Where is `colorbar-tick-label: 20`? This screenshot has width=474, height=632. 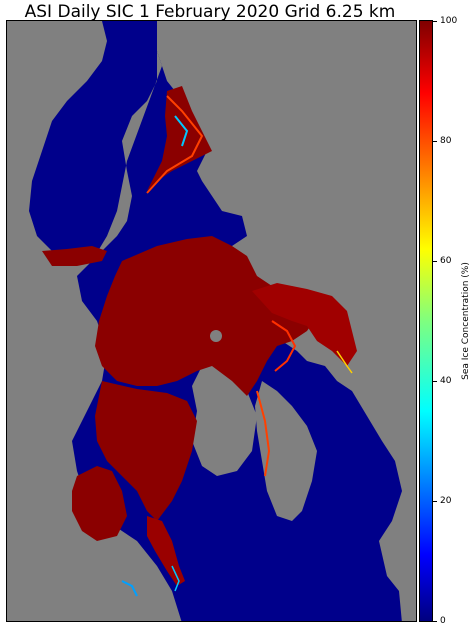 colorbar-tick-label: 20 is located at coordinates (446, 501).